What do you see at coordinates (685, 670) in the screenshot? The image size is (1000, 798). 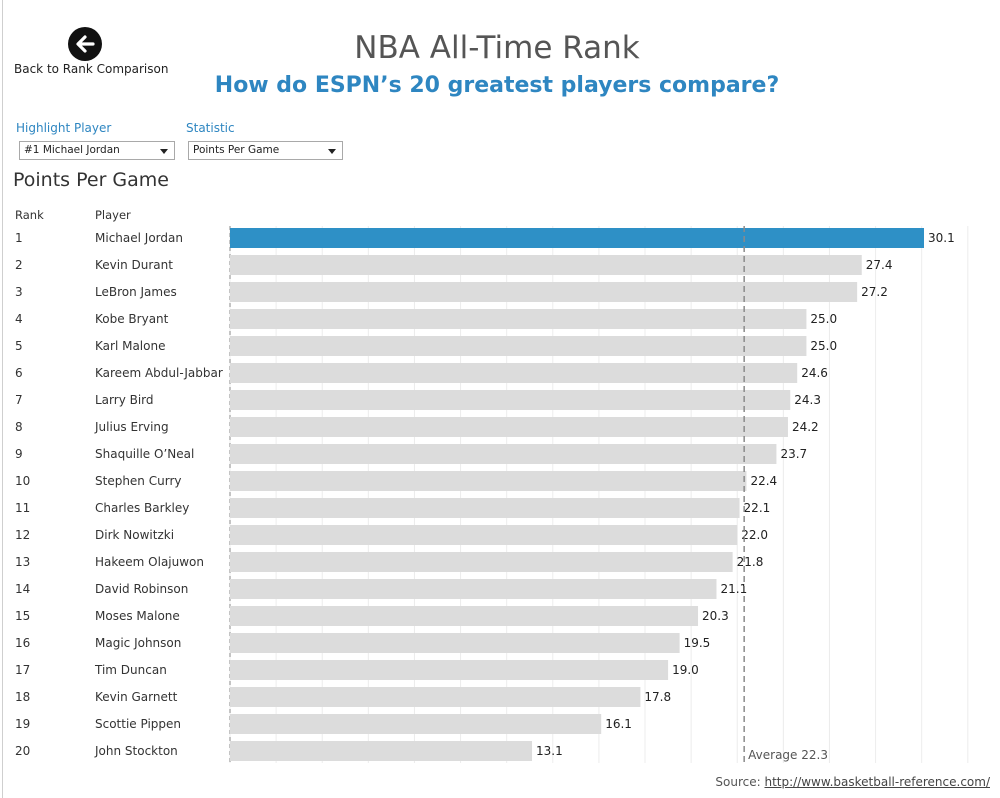 I see `value-label: 19.0` at bounding box center [685, 670].